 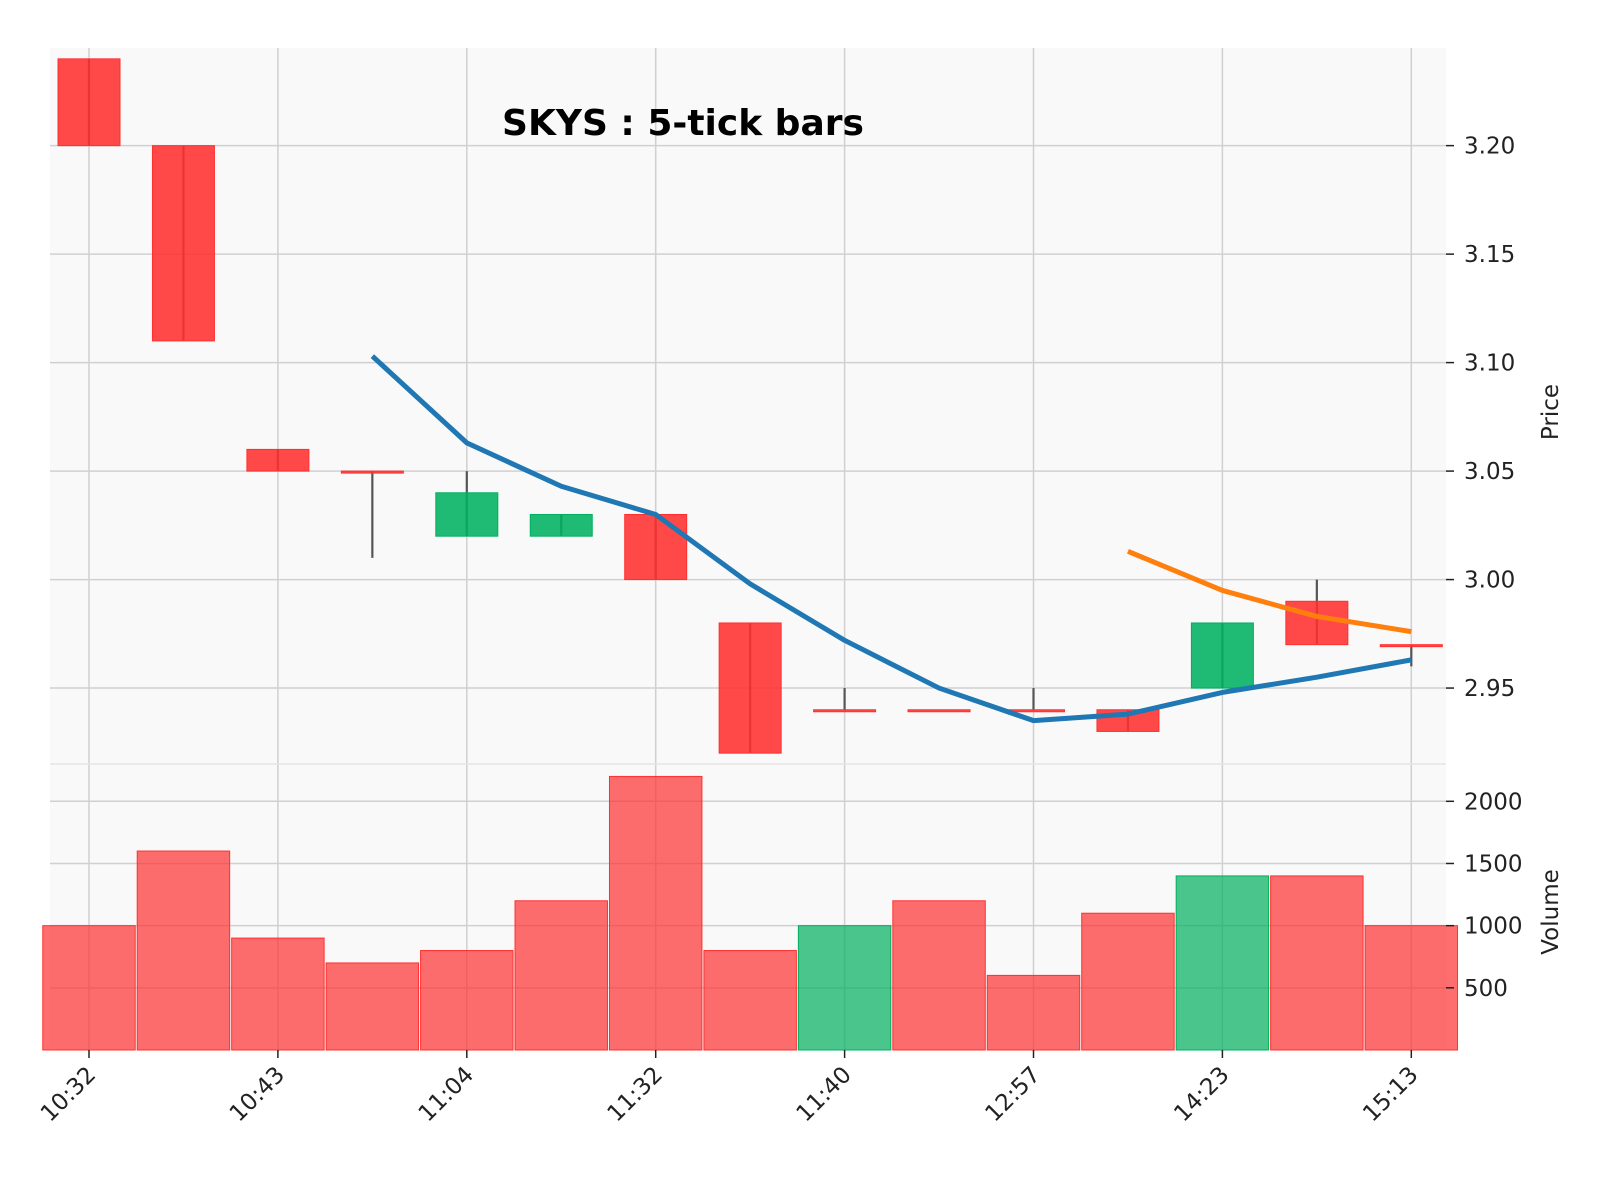 I want to click on x-tick-label: 11:40, so click(x=824, y=1094).